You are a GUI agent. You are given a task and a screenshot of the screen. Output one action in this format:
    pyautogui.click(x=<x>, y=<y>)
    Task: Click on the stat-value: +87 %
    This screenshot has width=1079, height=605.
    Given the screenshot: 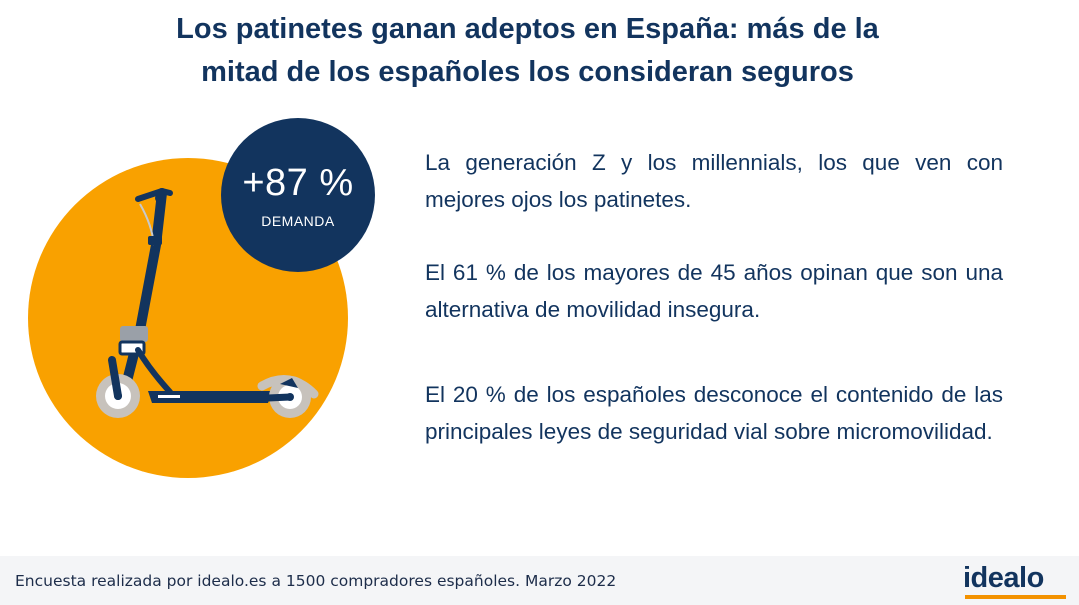 What is the action you would take?
    pyautogui.click(x=298, y=183)
    